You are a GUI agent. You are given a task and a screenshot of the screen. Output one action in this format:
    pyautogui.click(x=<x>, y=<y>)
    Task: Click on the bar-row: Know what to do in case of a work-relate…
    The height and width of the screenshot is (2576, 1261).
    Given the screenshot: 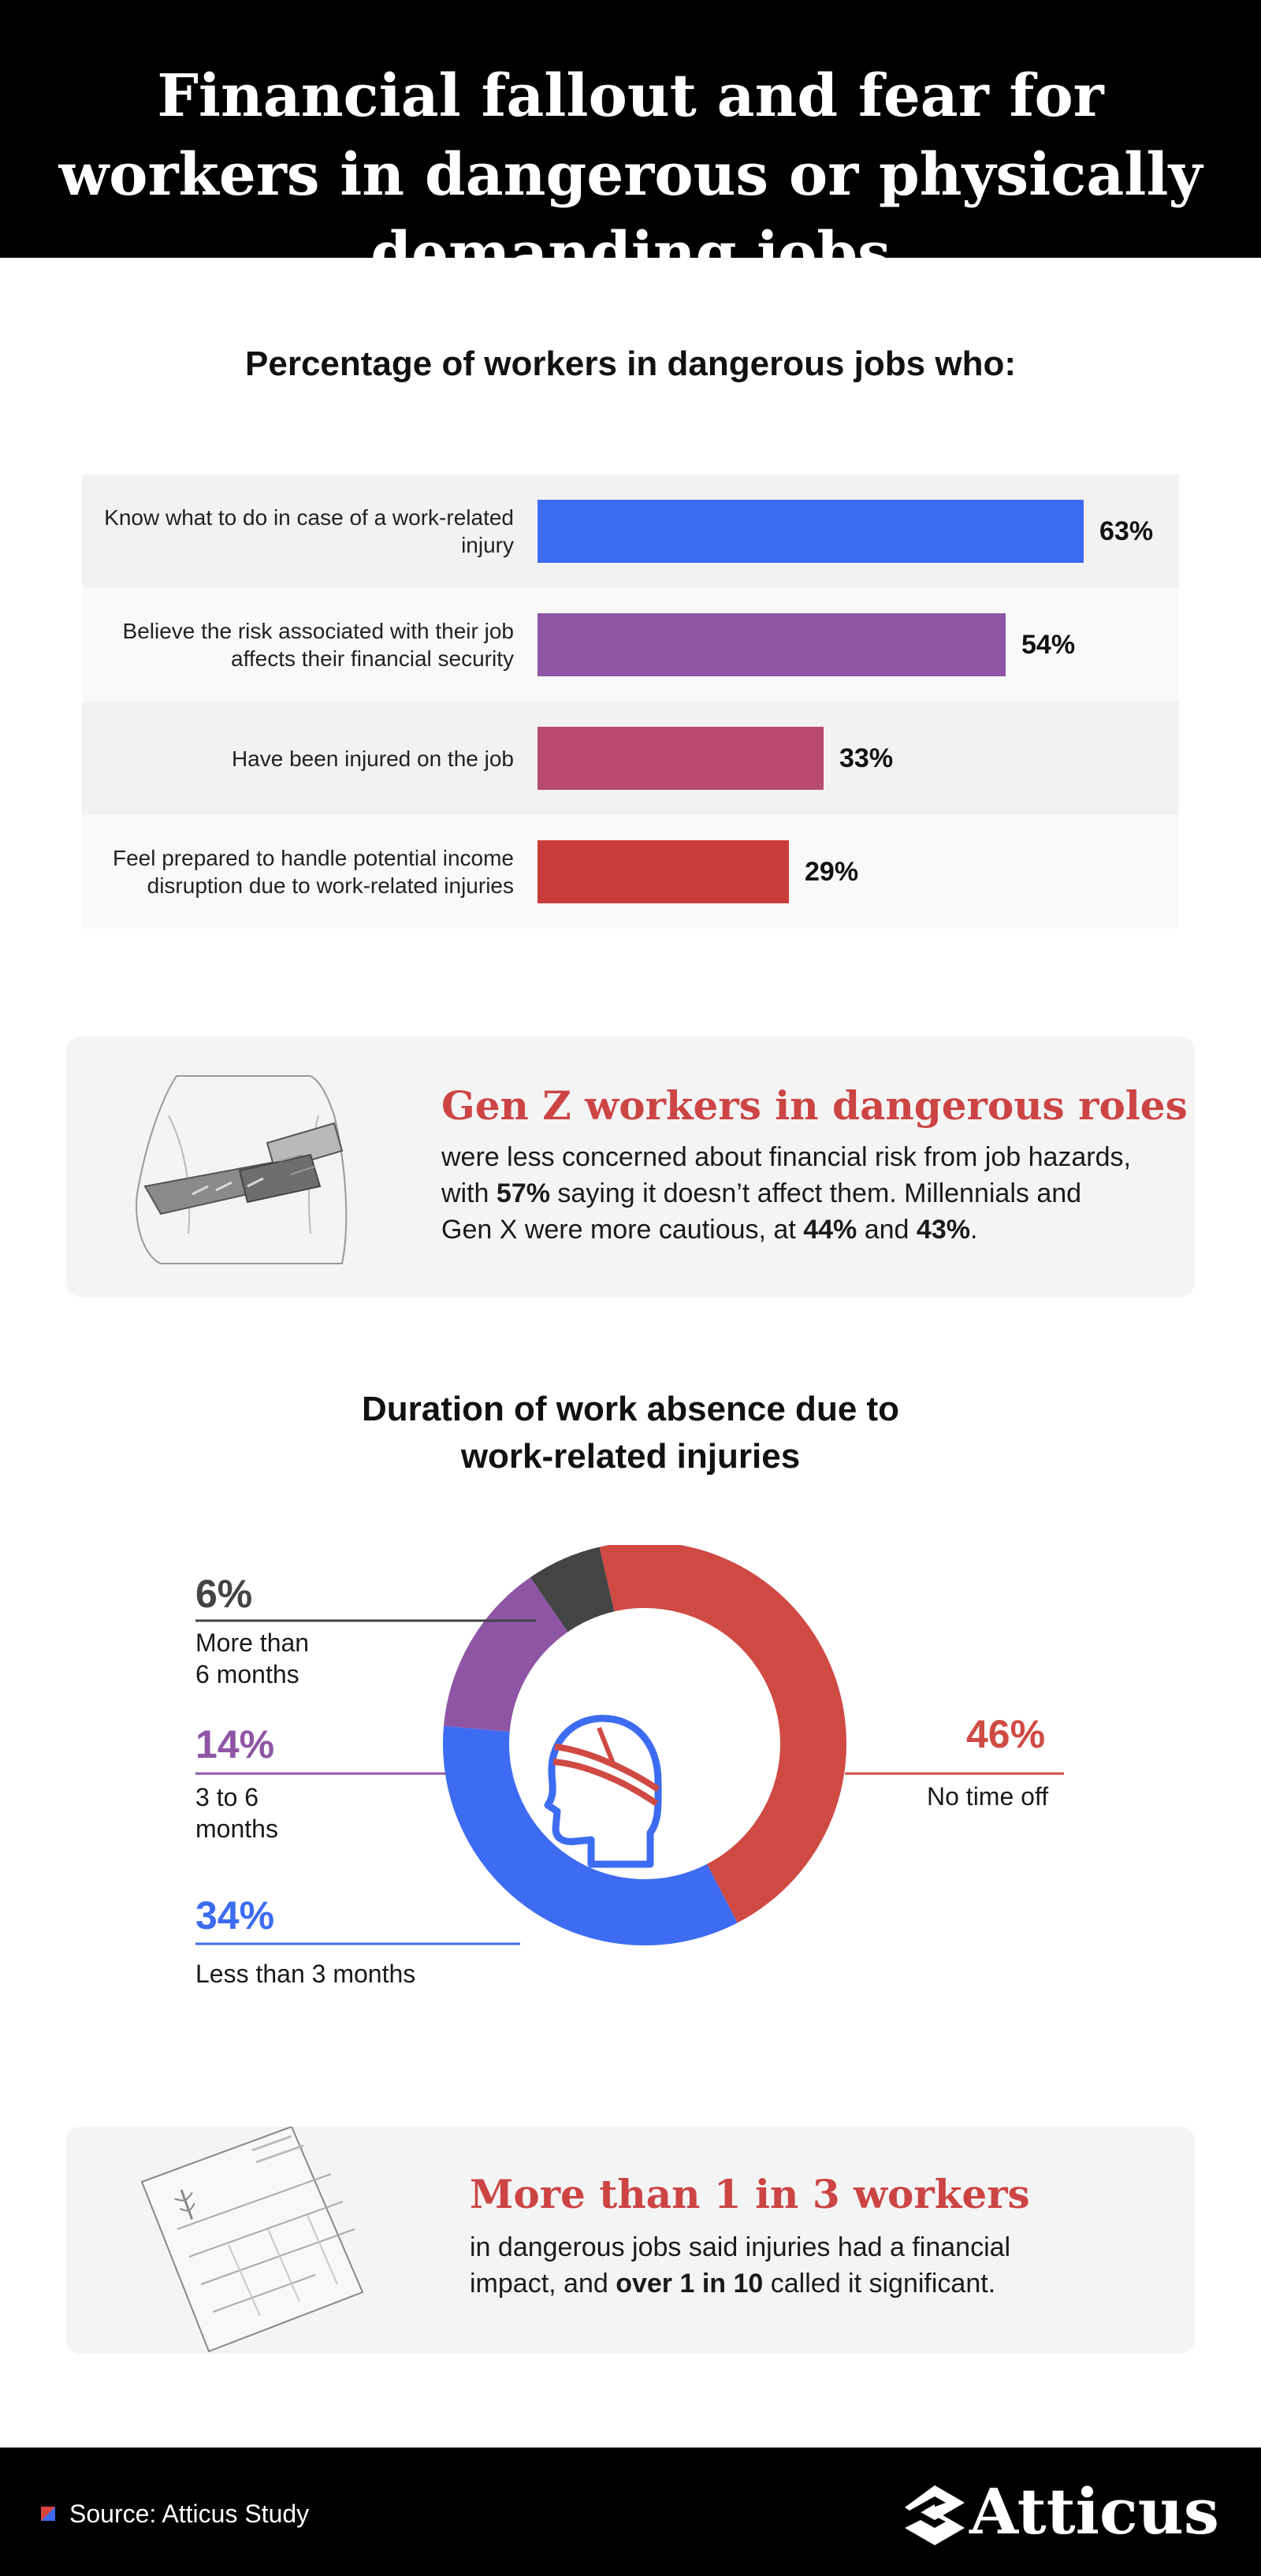 What is the action you would take?
    pyautogui.click(x=630, y=531)
    